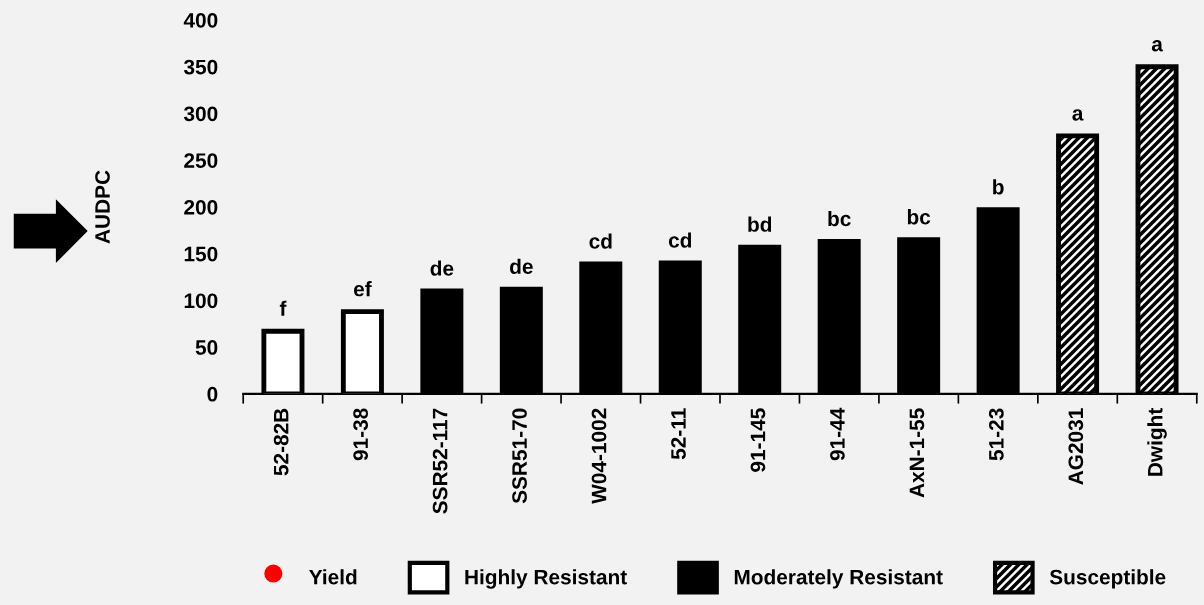 The image size is (1204, 605). Describe the element at coordinates (281, 442) in the screenshot. I see `x-tick-label: 52-82B` at that location.